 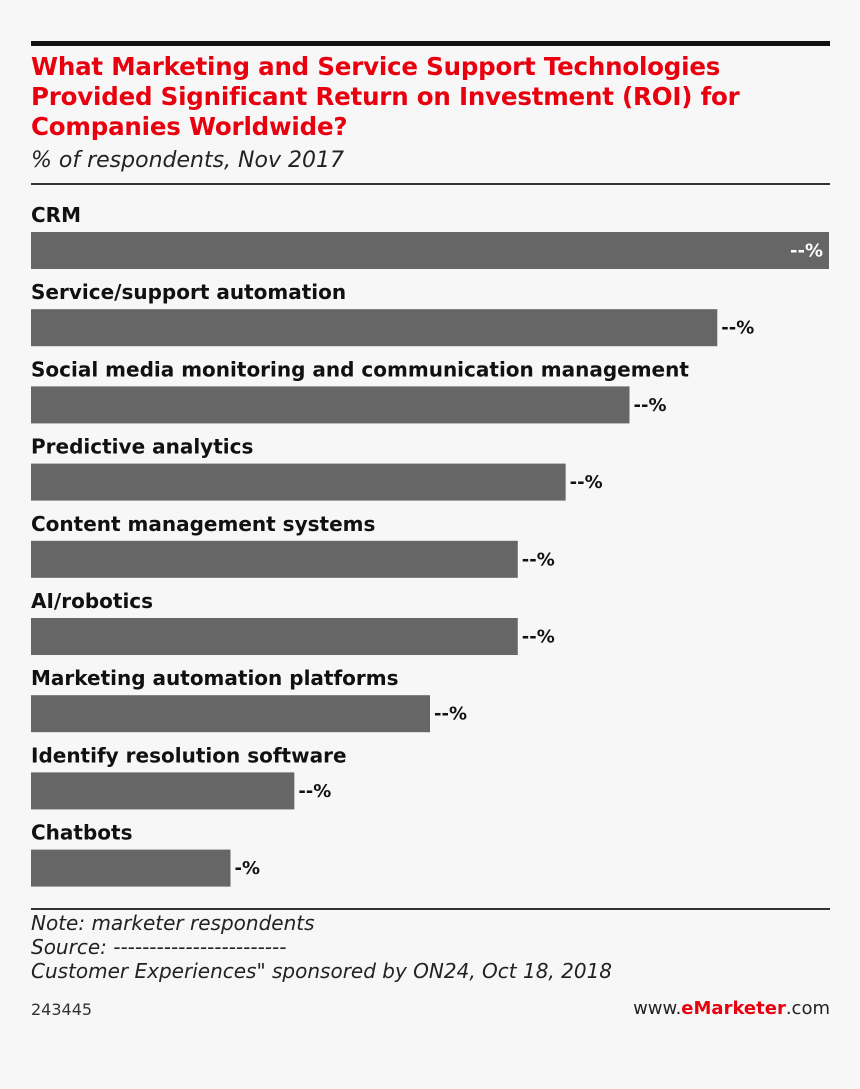 What do you see at coordinates (188, 292) in the screenshot?
I see `category-label: Service/support automation` at bounding box center [188, 292].